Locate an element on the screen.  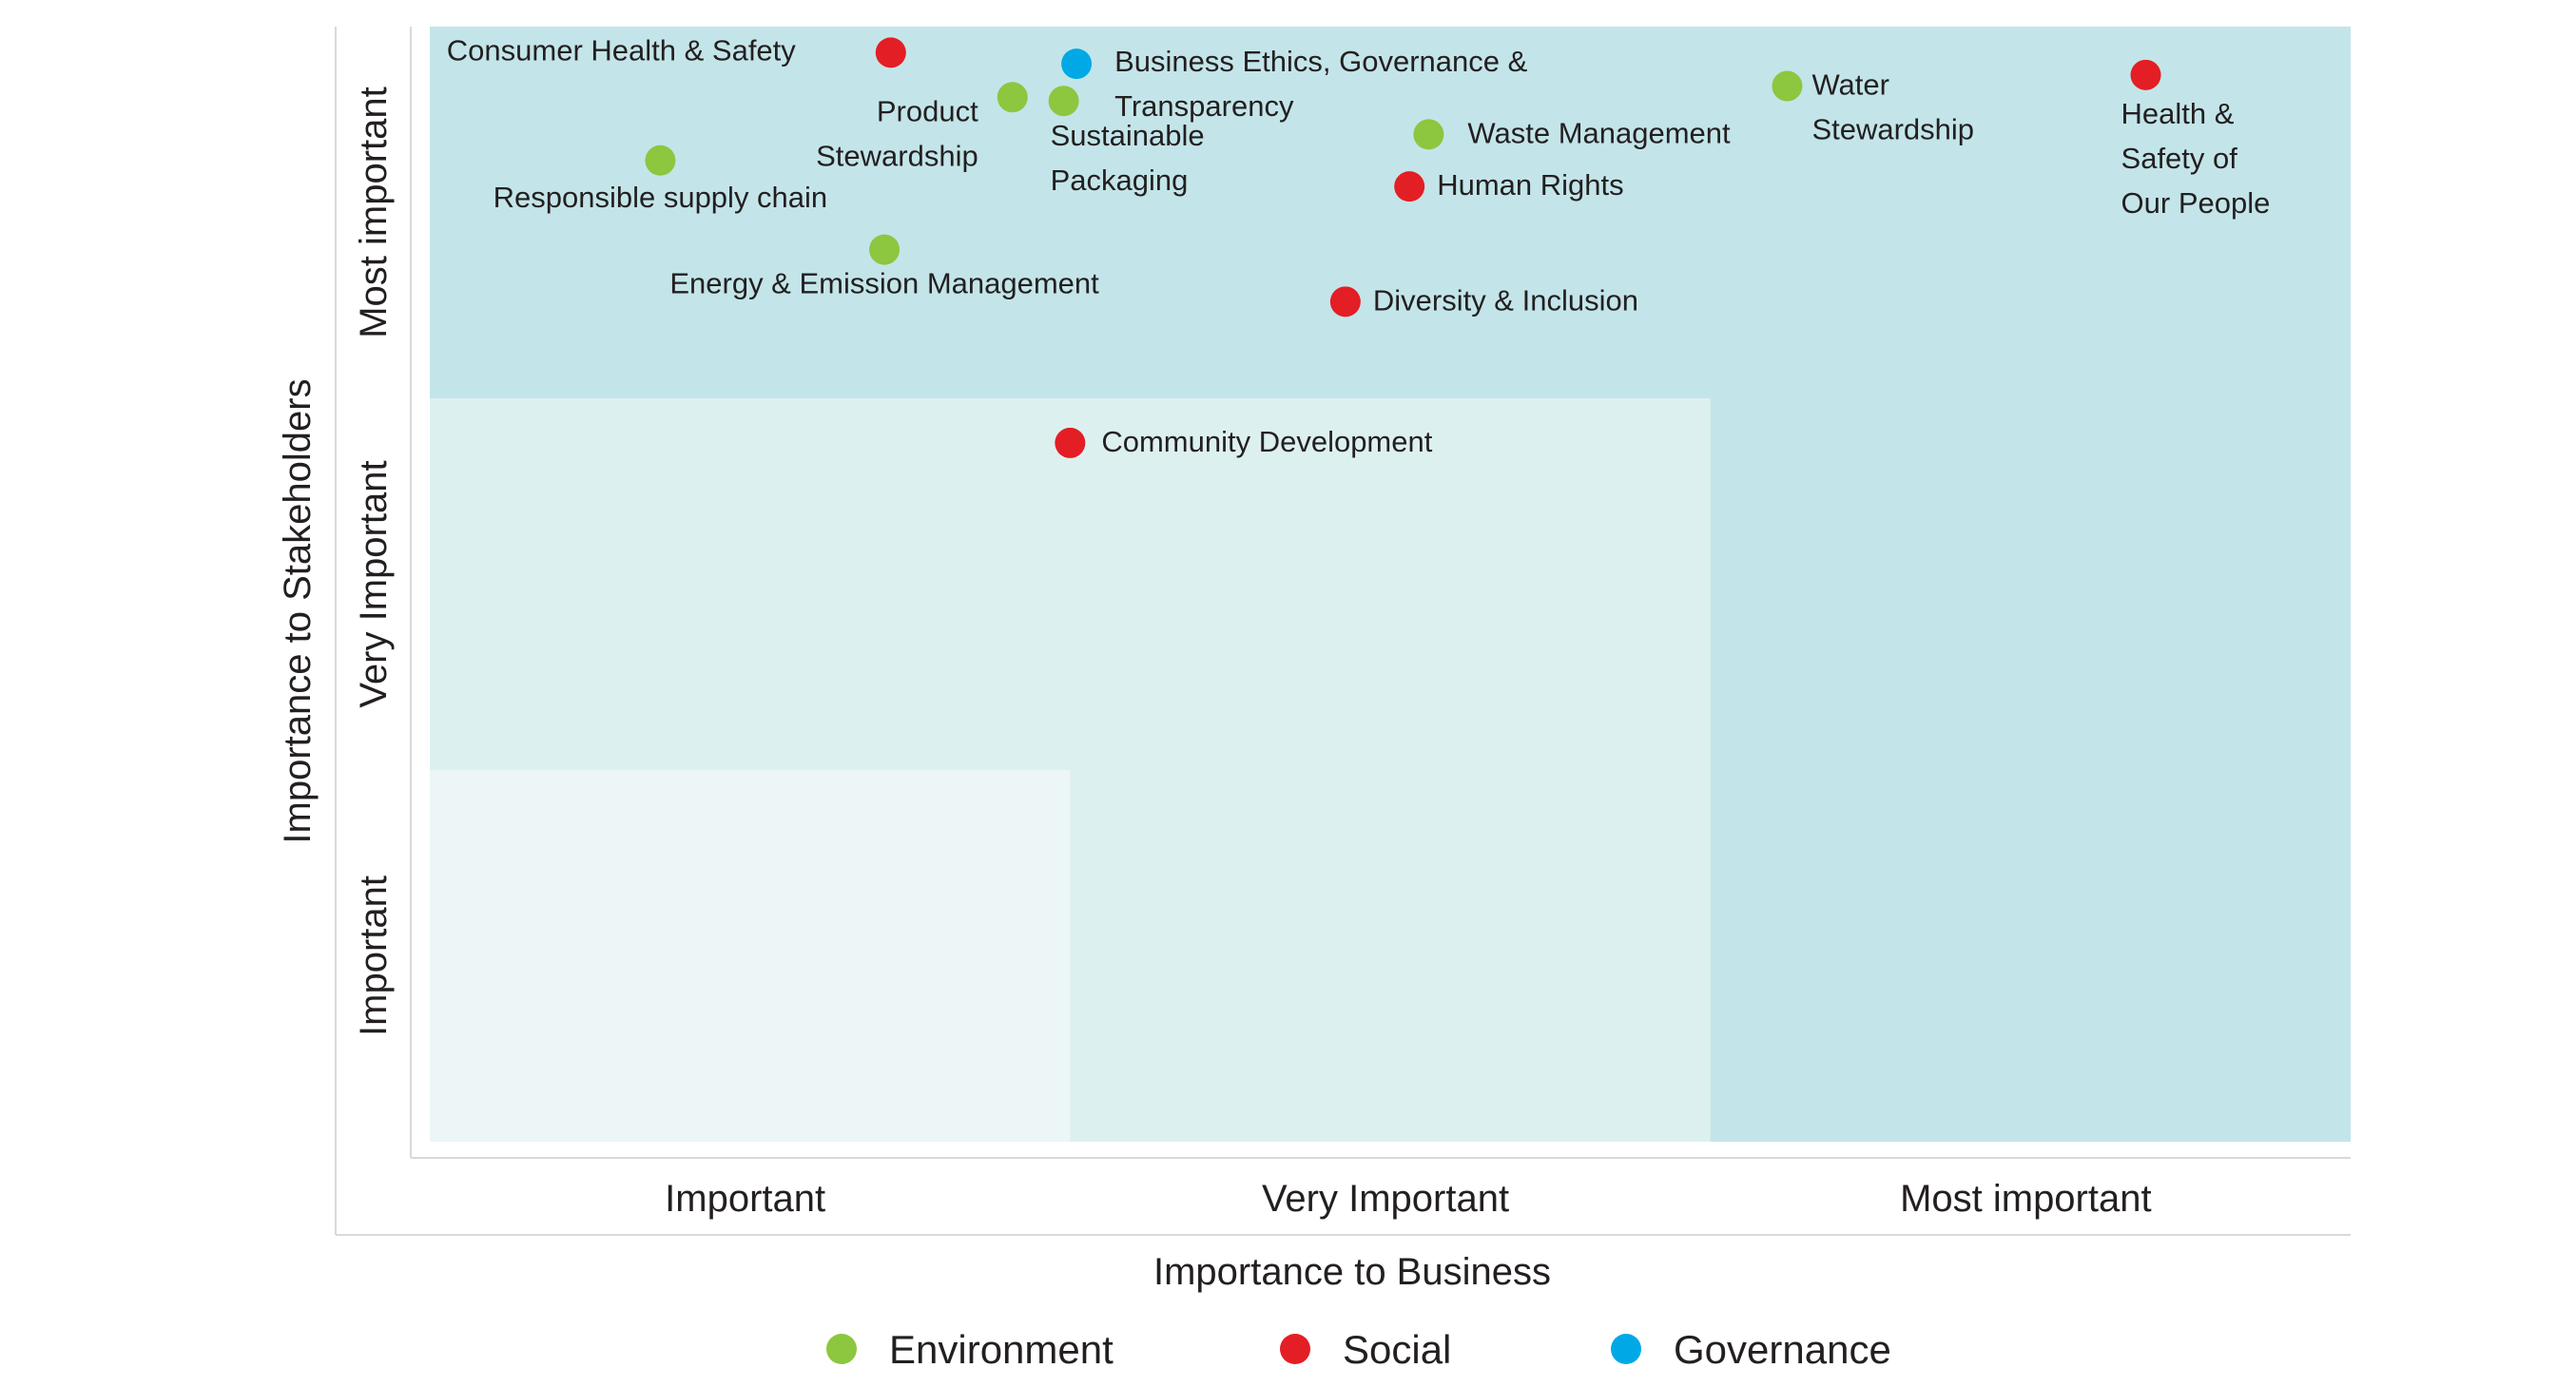
data-point: Responsible supply chain is located at coordinates (661, 179).